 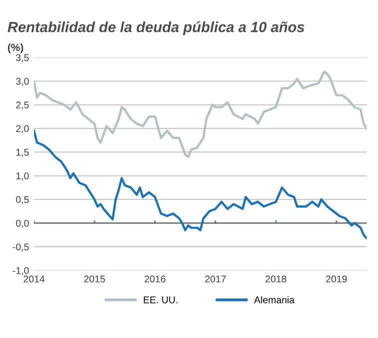 What do you see at coordinates (20, 271) in the screenshot?
I see `y-tick-label: -1,0` at bounding box center [20, 271].